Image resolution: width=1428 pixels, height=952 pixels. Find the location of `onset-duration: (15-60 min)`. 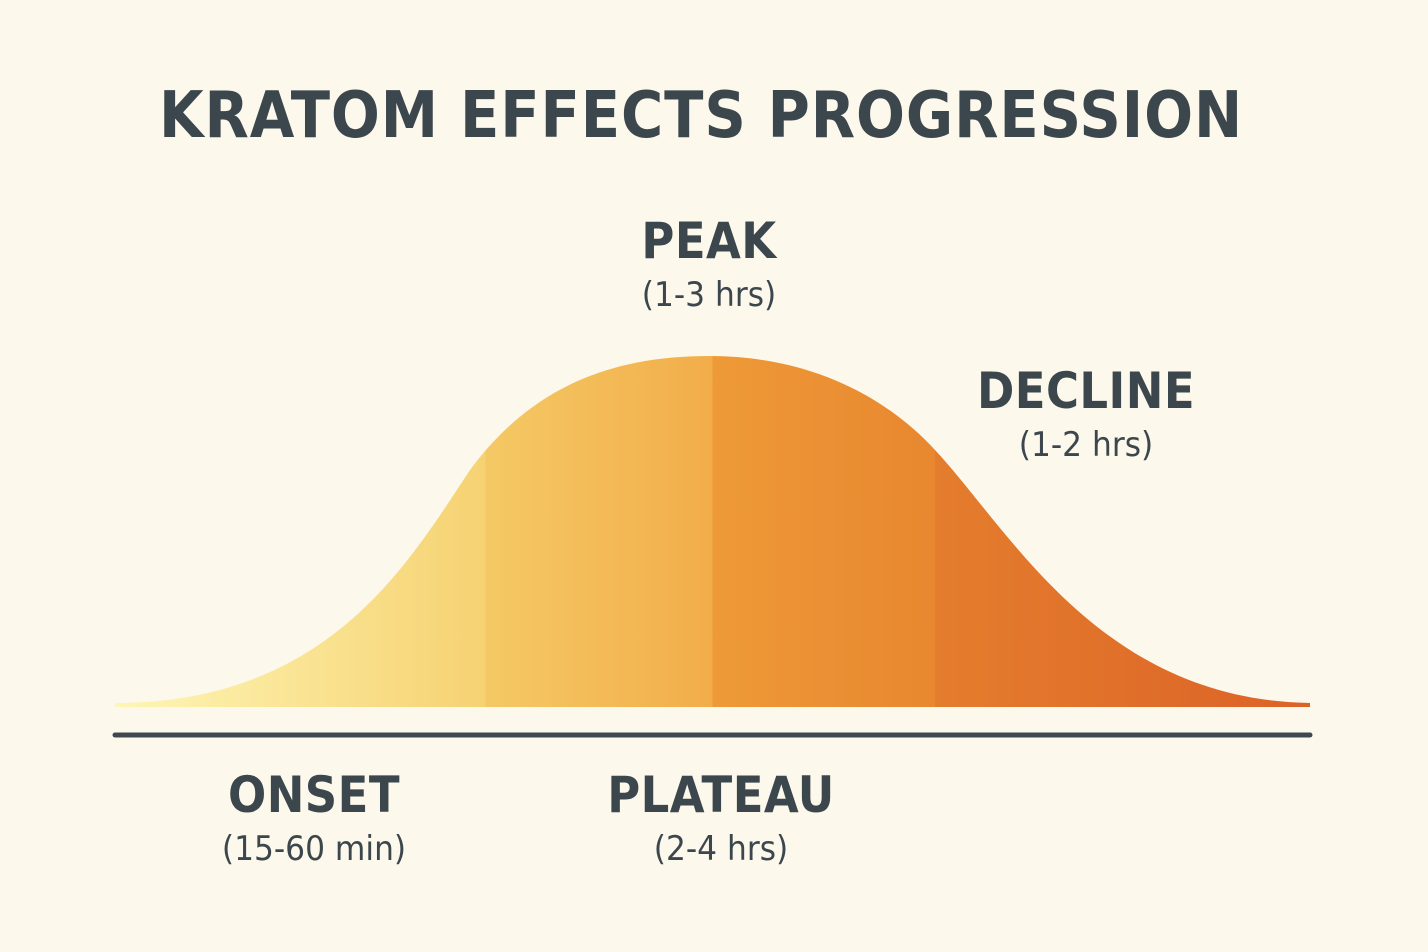

onset-duration: (15-60 min) is located at coordinates (314, 849).